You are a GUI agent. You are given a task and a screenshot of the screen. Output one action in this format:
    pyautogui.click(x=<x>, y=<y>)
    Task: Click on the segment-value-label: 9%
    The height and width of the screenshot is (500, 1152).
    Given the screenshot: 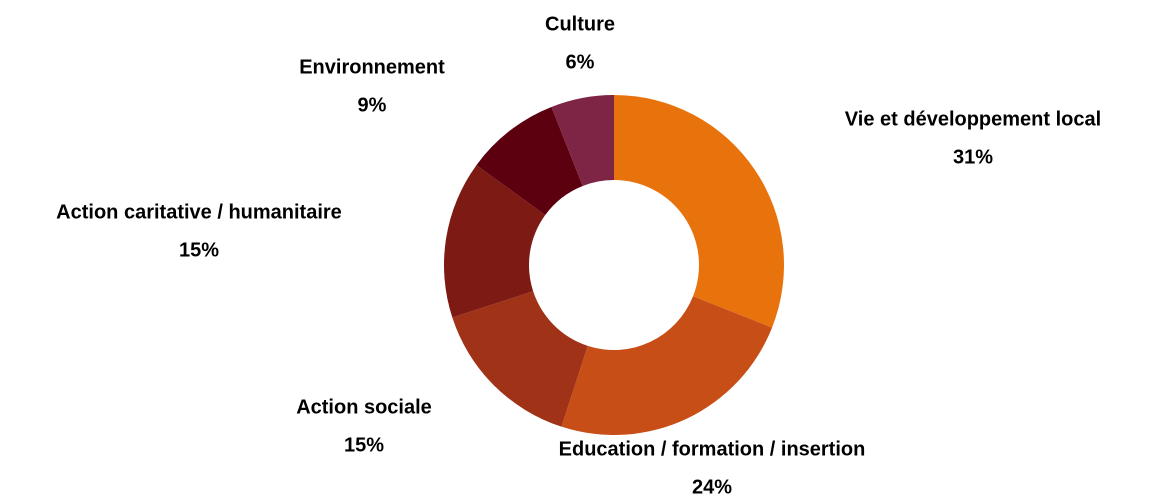 What is the action you would take?
    pyautogui.click(x=372, y=105)
    